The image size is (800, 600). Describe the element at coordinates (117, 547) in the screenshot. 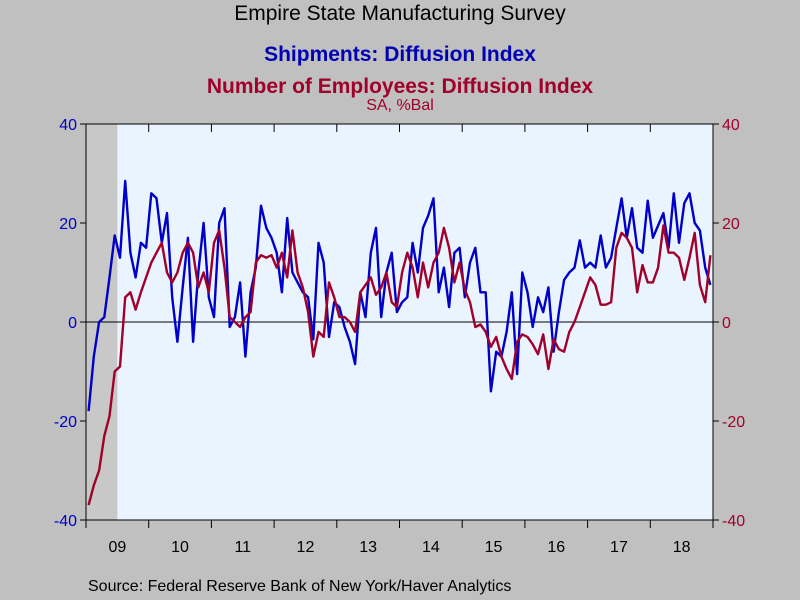

I see `x-tick-label: 09` at that location.